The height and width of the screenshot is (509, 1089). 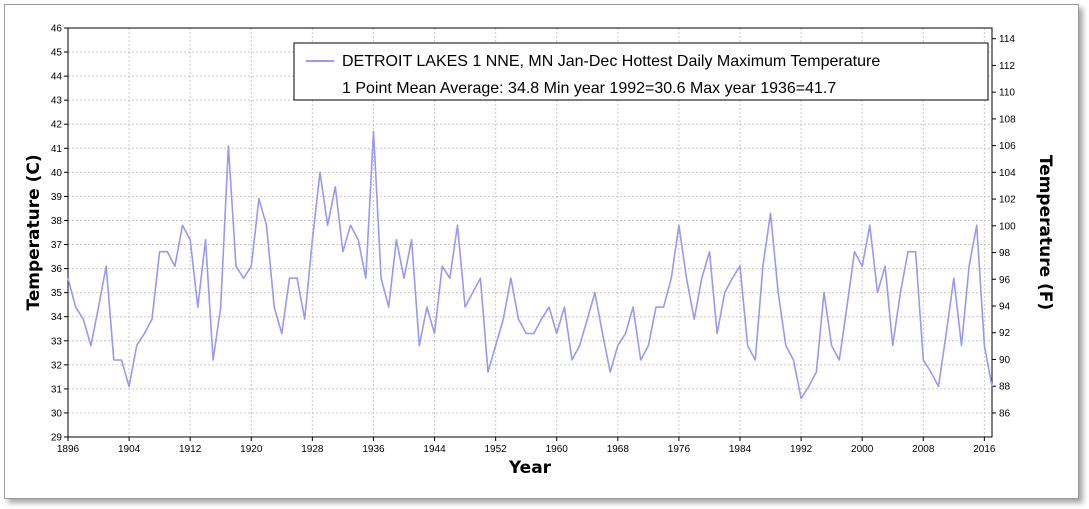 What do you see at coordinates (434, 449) in the screenshot?
I see `x-tick-label: 1944` at bounding box center [434, 449].